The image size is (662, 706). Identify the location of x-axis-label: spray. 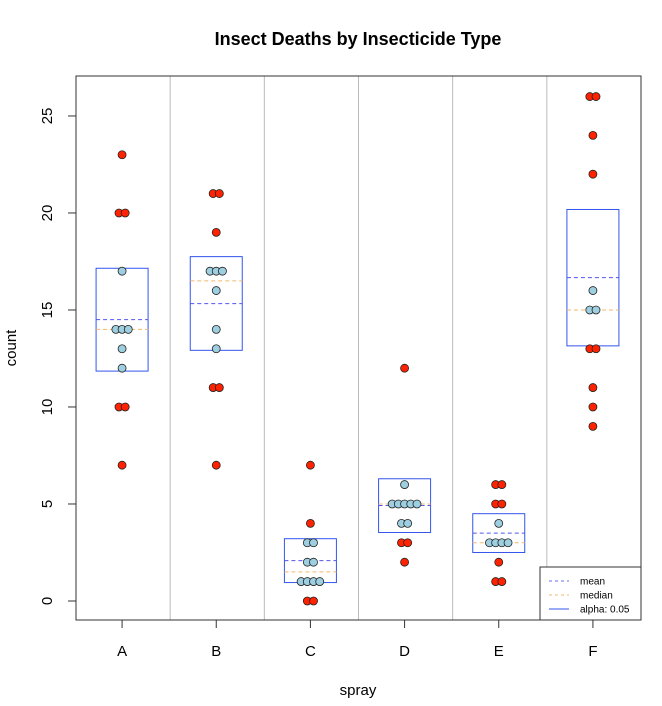
(358, 690).